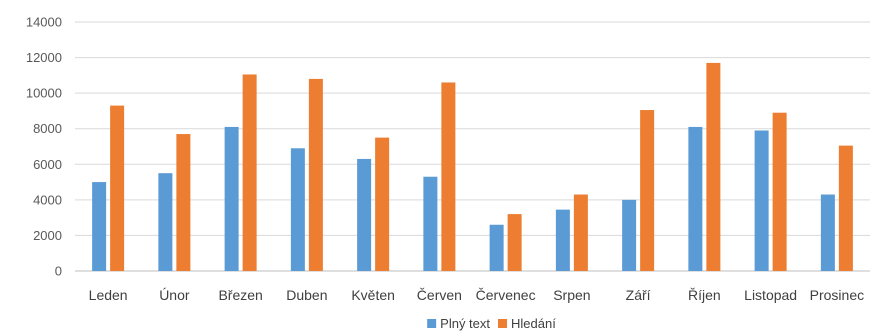  I want to click on legend-label: Hledání, so click(533, 323).